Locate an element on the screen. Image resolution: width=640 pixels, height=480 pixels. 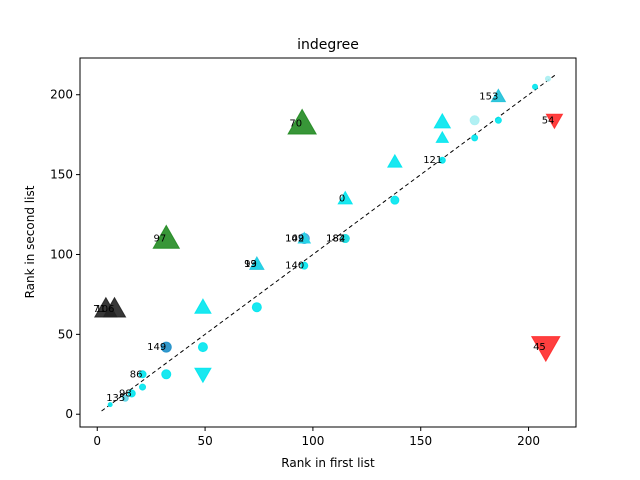
point-label: 45 is located at coordinates (539, 347).